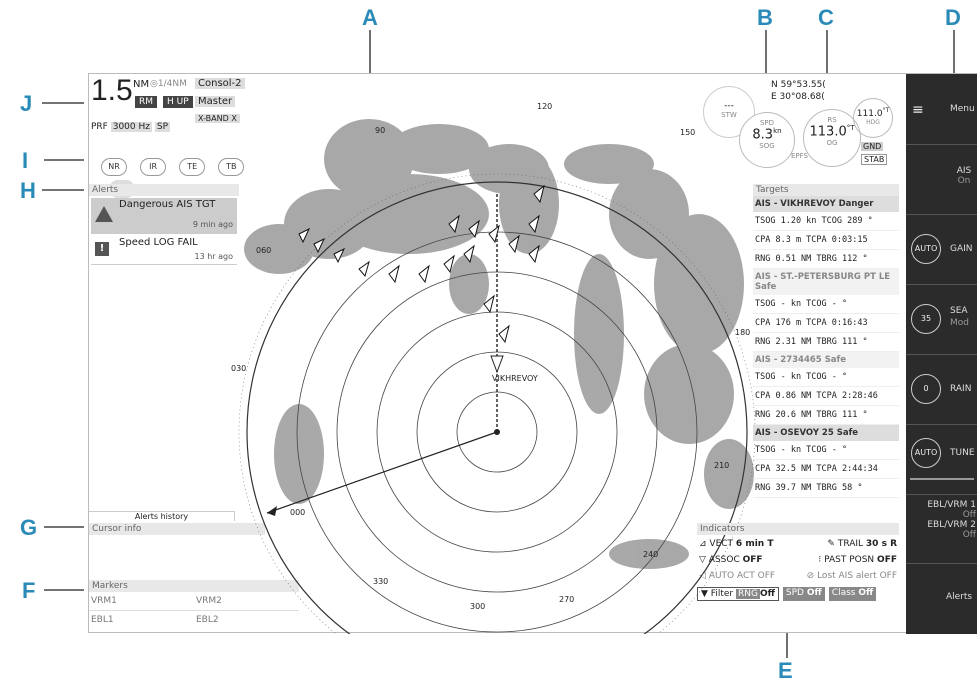 This screenshot has height=686, width=977. Describe the element at coordinates (141, 601) in the screenshot. I see `marker-vrm1: VRM1` at that location.